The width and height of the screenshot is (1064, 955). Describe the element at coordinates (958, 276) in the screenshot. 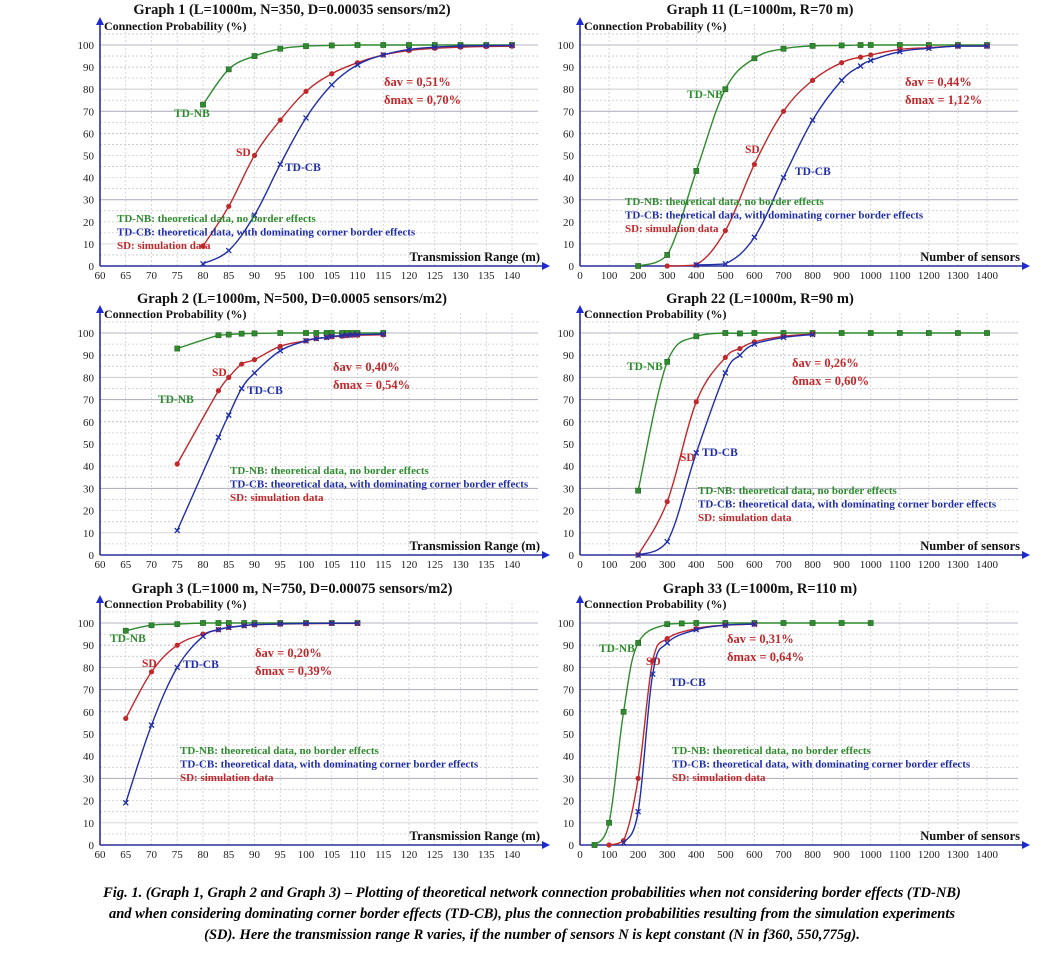

I see `x-tick-label: 1300` at that location.